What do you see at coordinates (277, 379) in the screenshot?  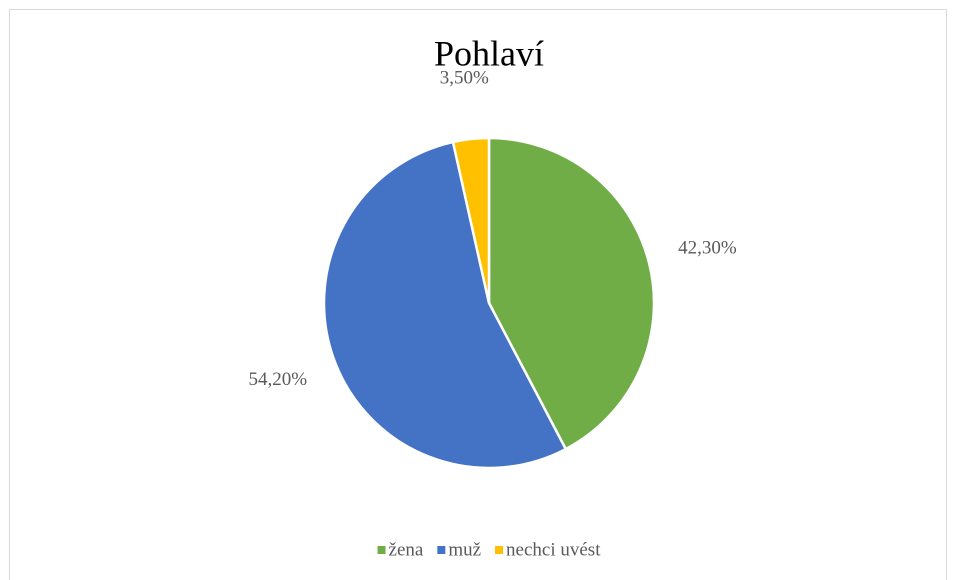 I see `data-label: 54,20%` at bounding box center [277, 379].